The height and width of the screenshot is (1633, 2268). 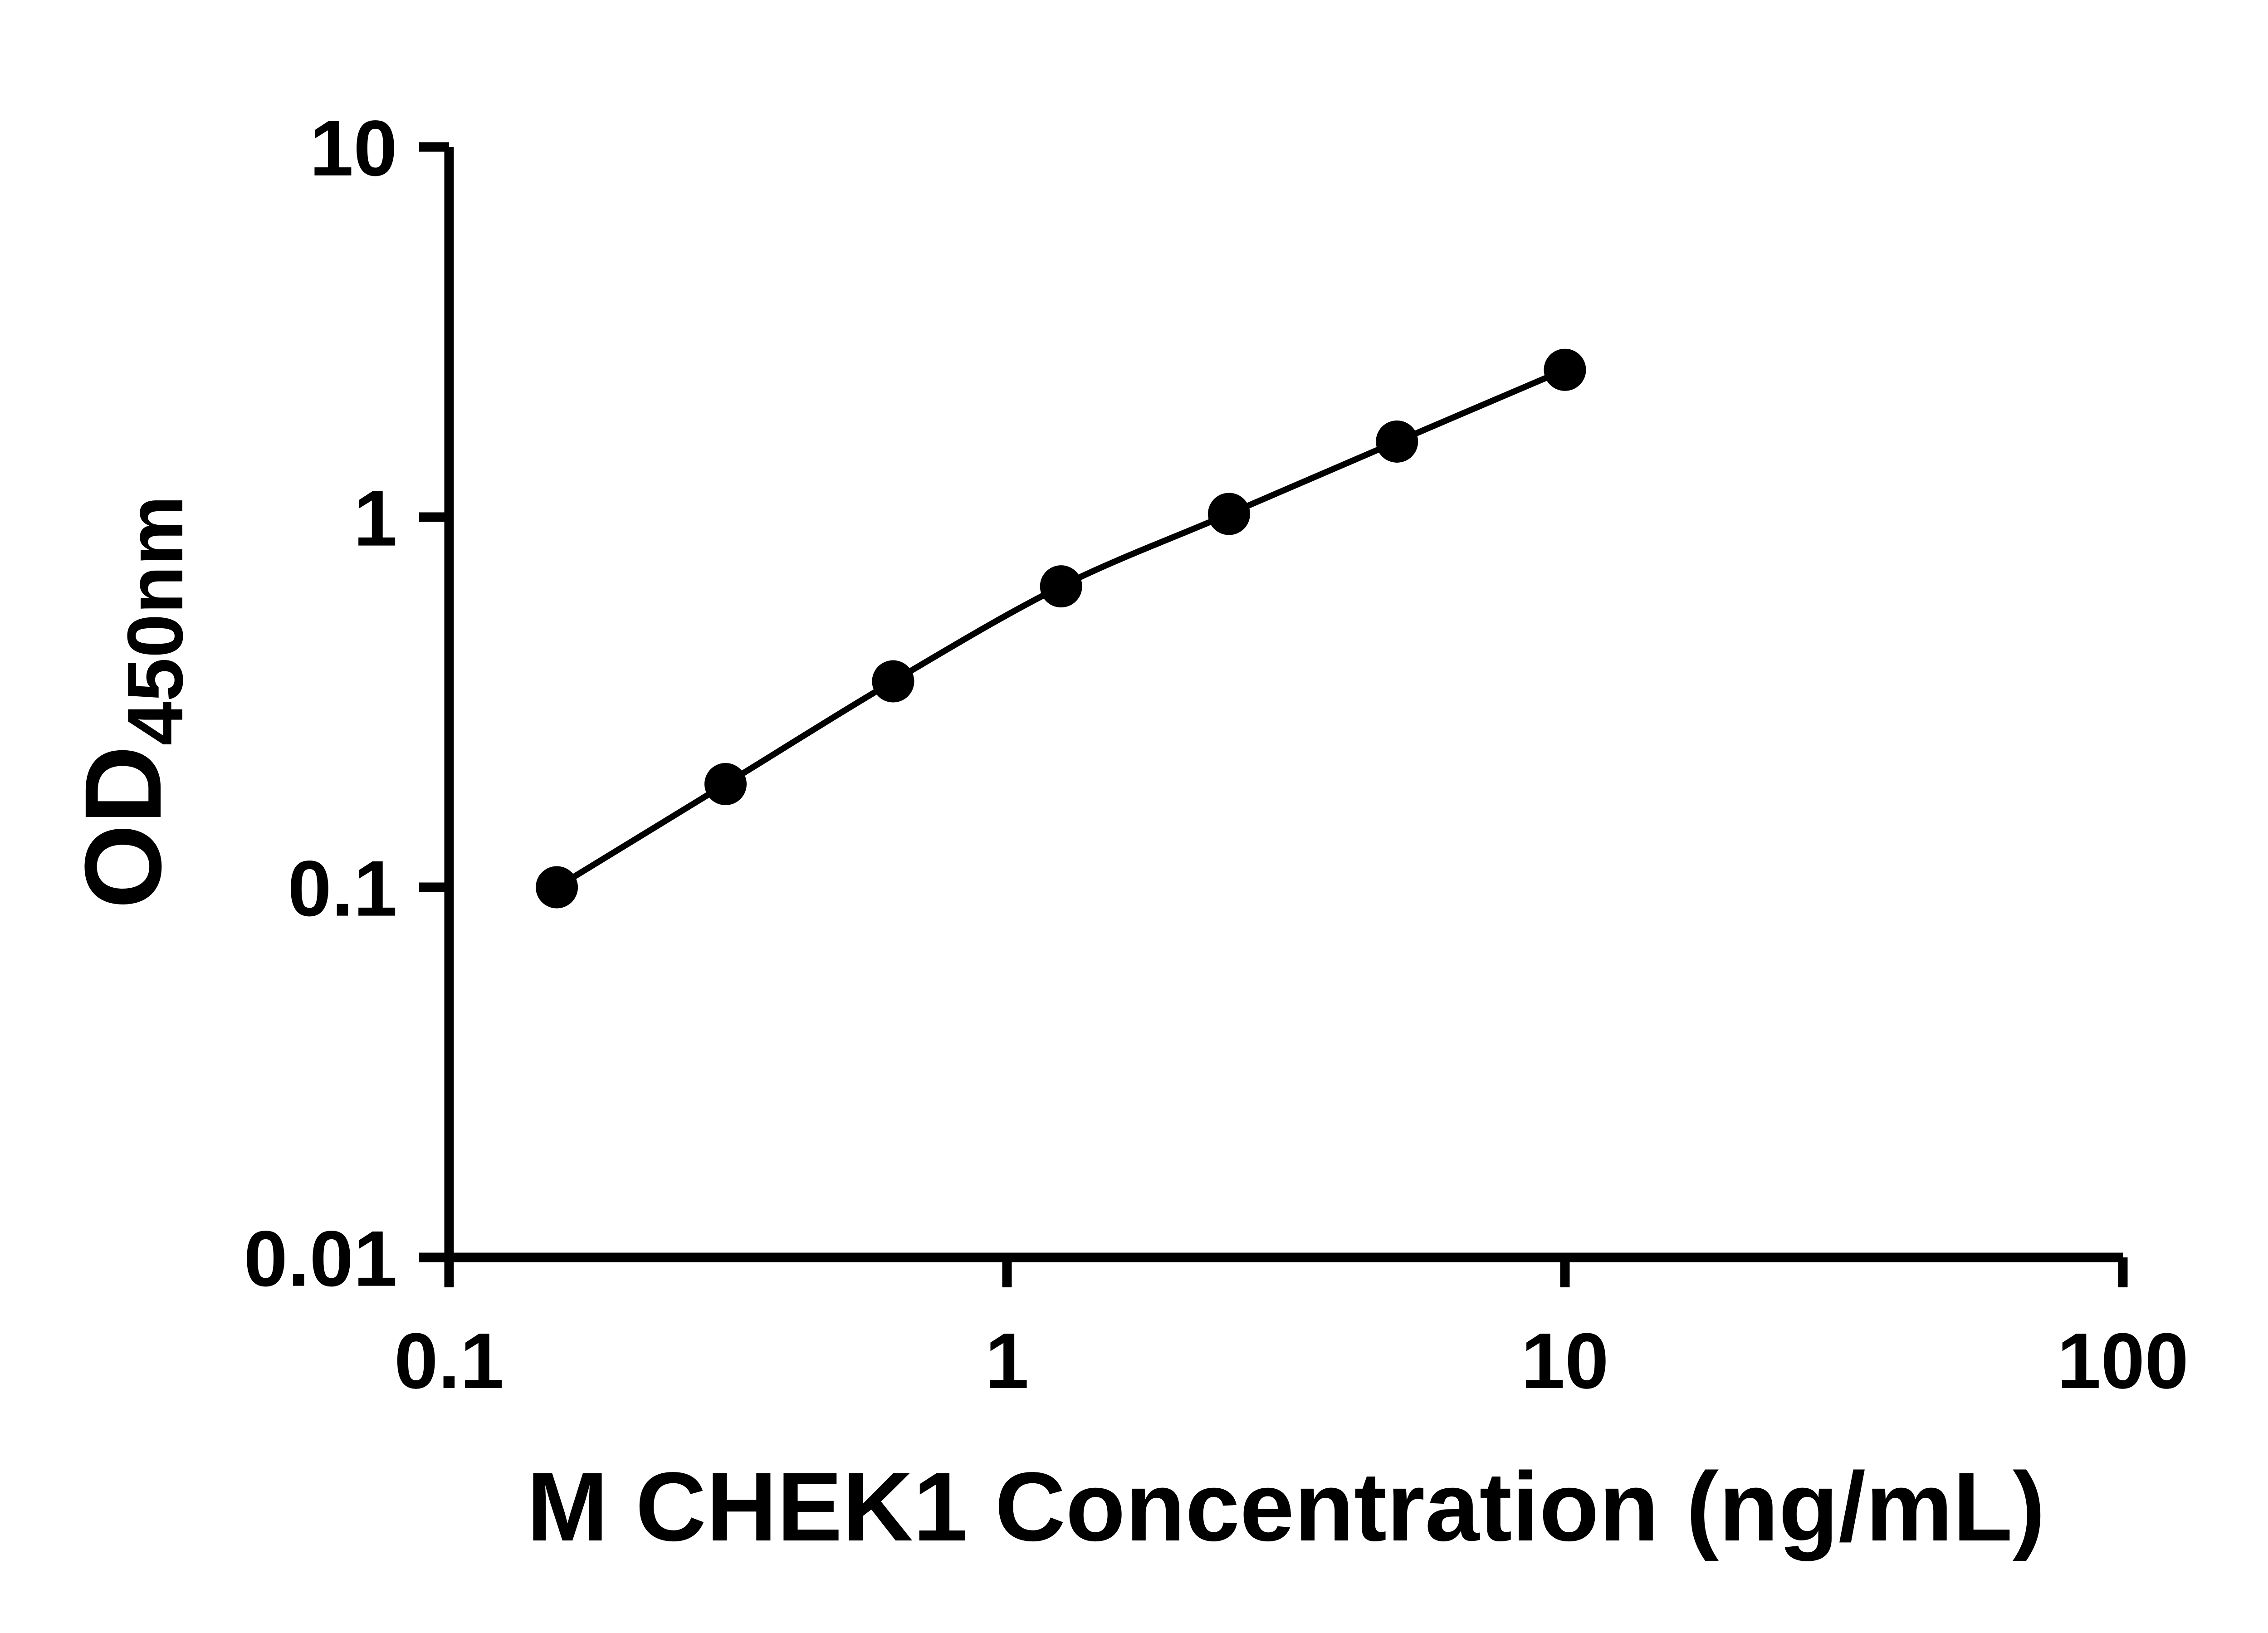 I want to click on y-tick-label: 1, so click(x=375, y=518).